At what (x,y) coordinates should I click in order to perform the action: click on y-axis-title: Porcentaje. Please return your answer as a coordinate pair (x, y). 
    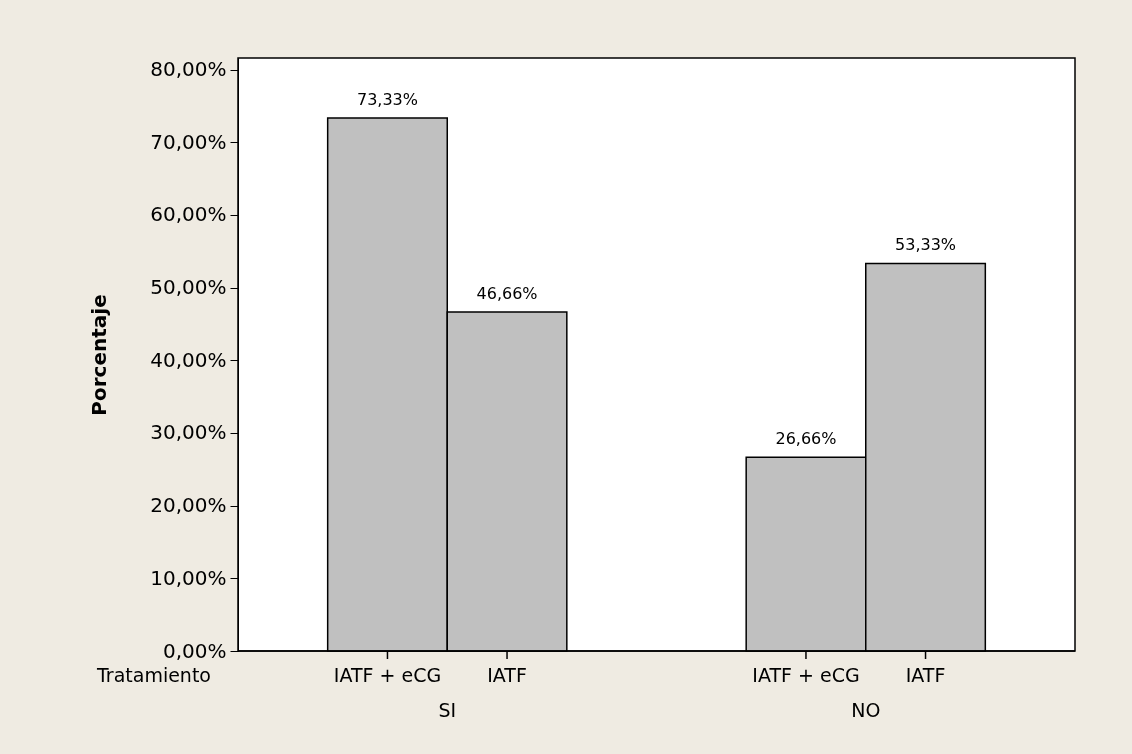
    Looking at the image, I should click on (99, 355).